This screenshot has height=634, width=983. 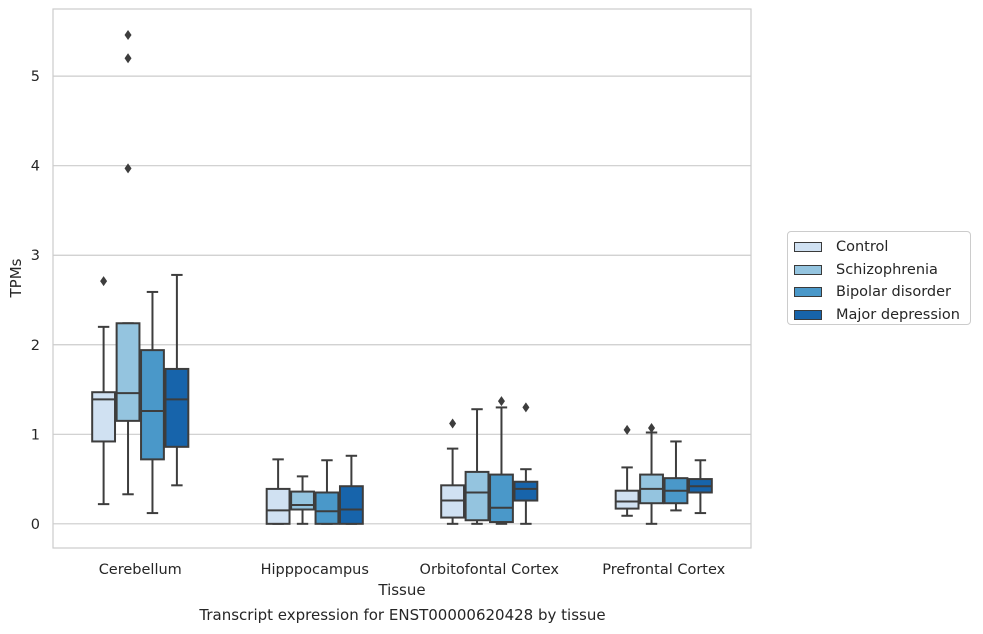 I want to click on y-tick-label: 5, so click(x=35, y=77).